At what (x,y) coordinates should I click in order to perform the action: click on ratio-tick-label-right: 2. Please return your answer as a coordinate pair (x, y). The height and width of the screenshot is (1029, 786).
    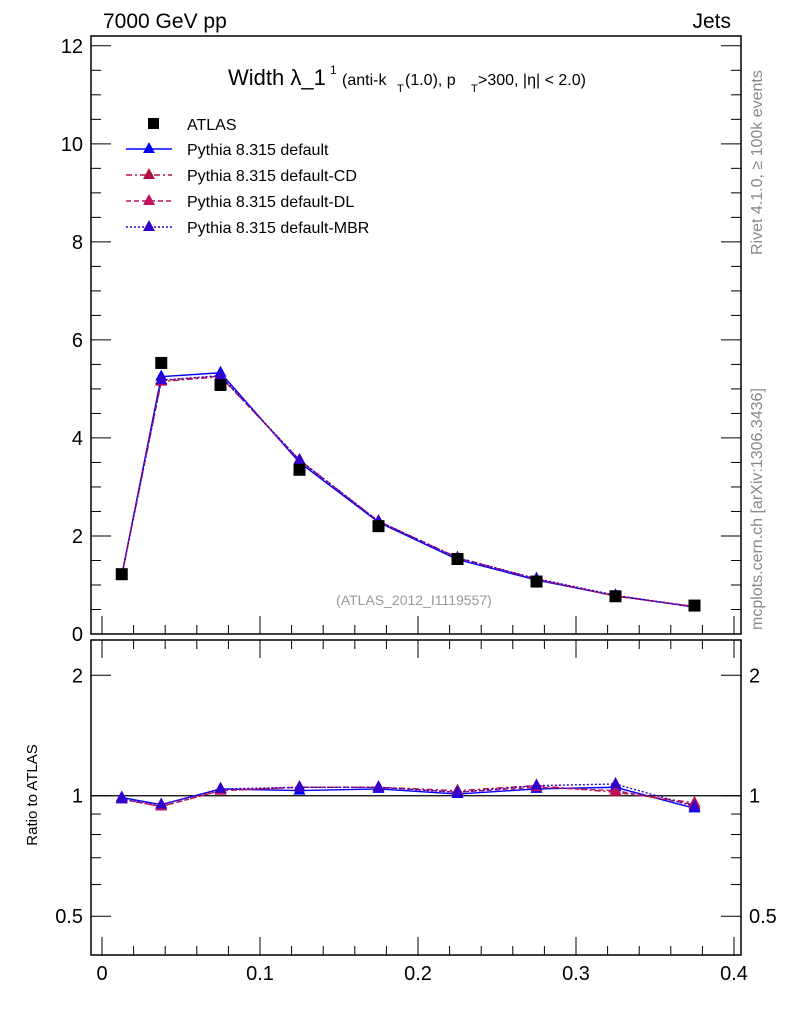
    Looking at the image, I should click on (754, 676).